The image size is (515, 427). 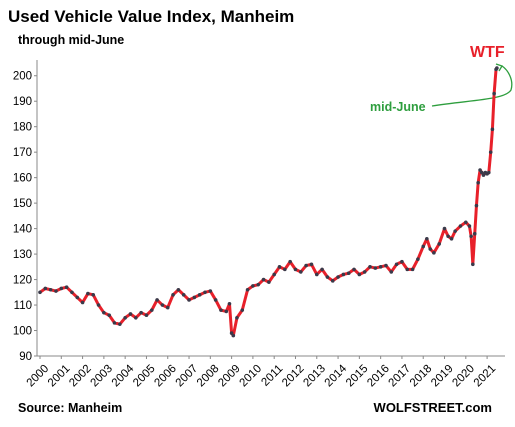 What do you see at coordinates (472, 86) in the screenshot?
I see `annotation-arrow` at bounding box center [472, 86].